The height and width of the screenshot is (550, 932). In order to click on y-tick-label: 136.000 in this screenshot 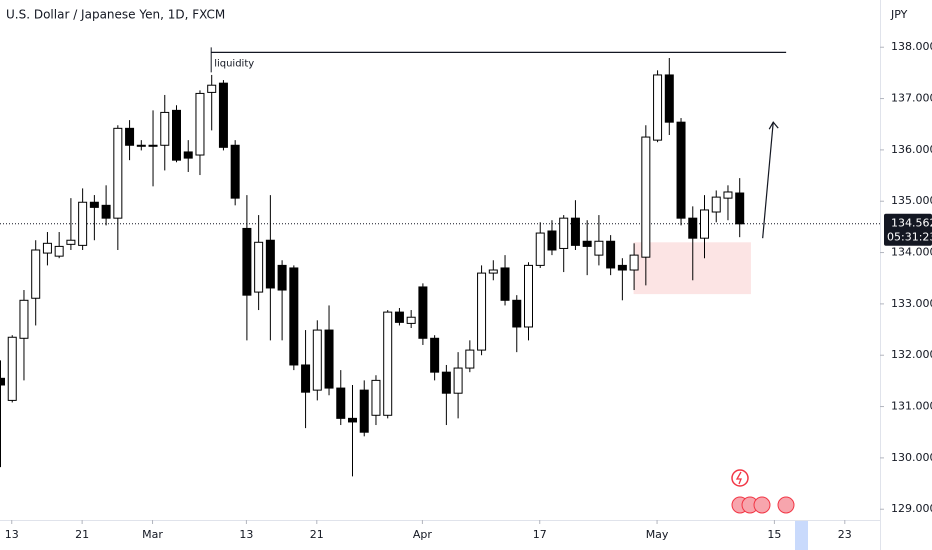, I will do `click(911, 149)`.